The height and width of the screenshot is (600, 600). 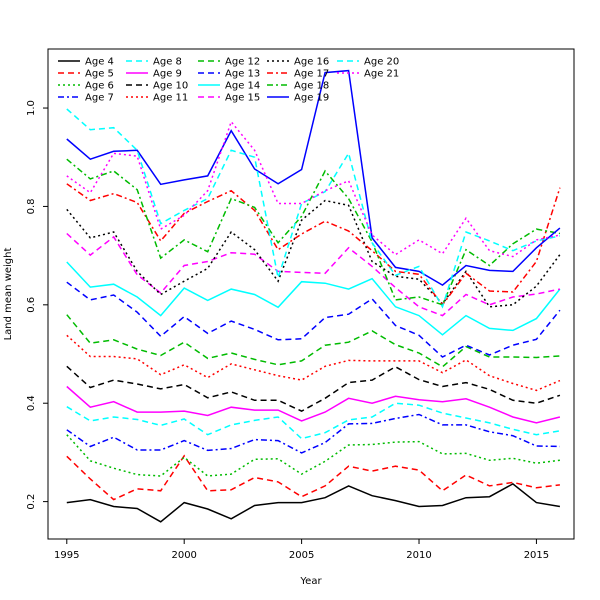 I want to click on x-axis: 1995 2000 2005 2010 2015, so click(x=301, y=550).